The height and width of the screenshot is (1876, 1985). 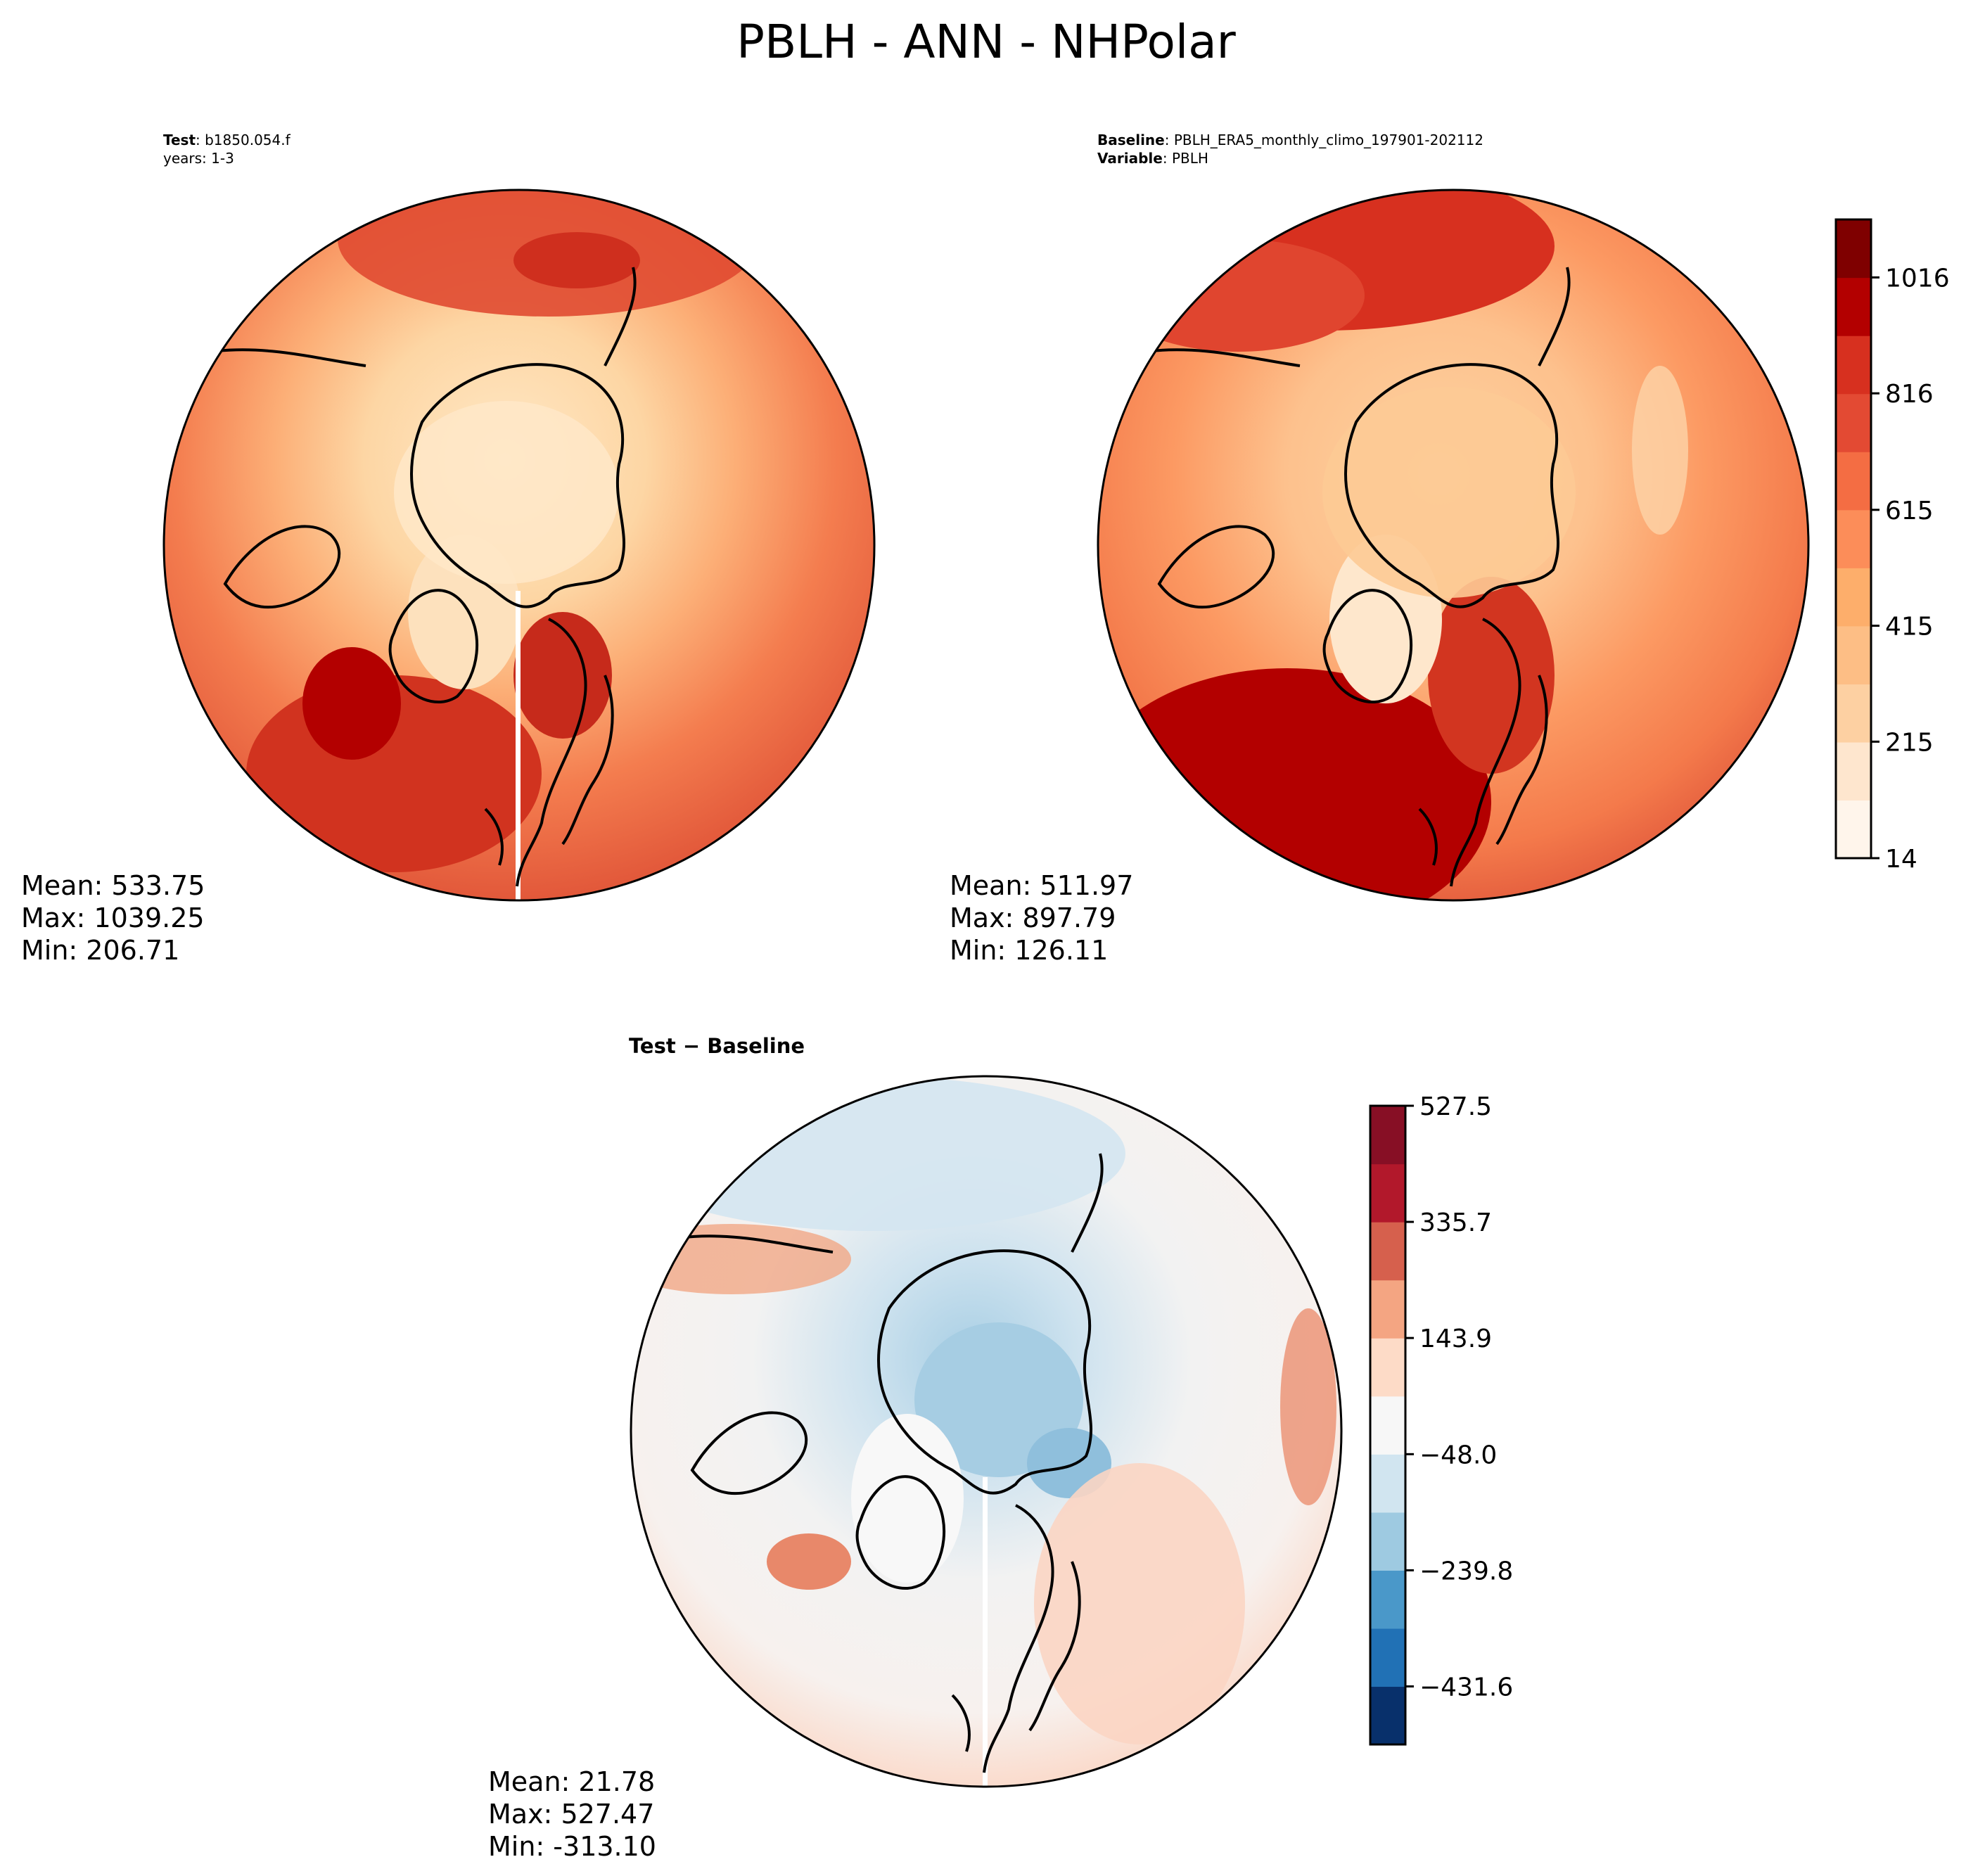 I want to click on map-baseline-boundary, so click(x=1453, y=545).